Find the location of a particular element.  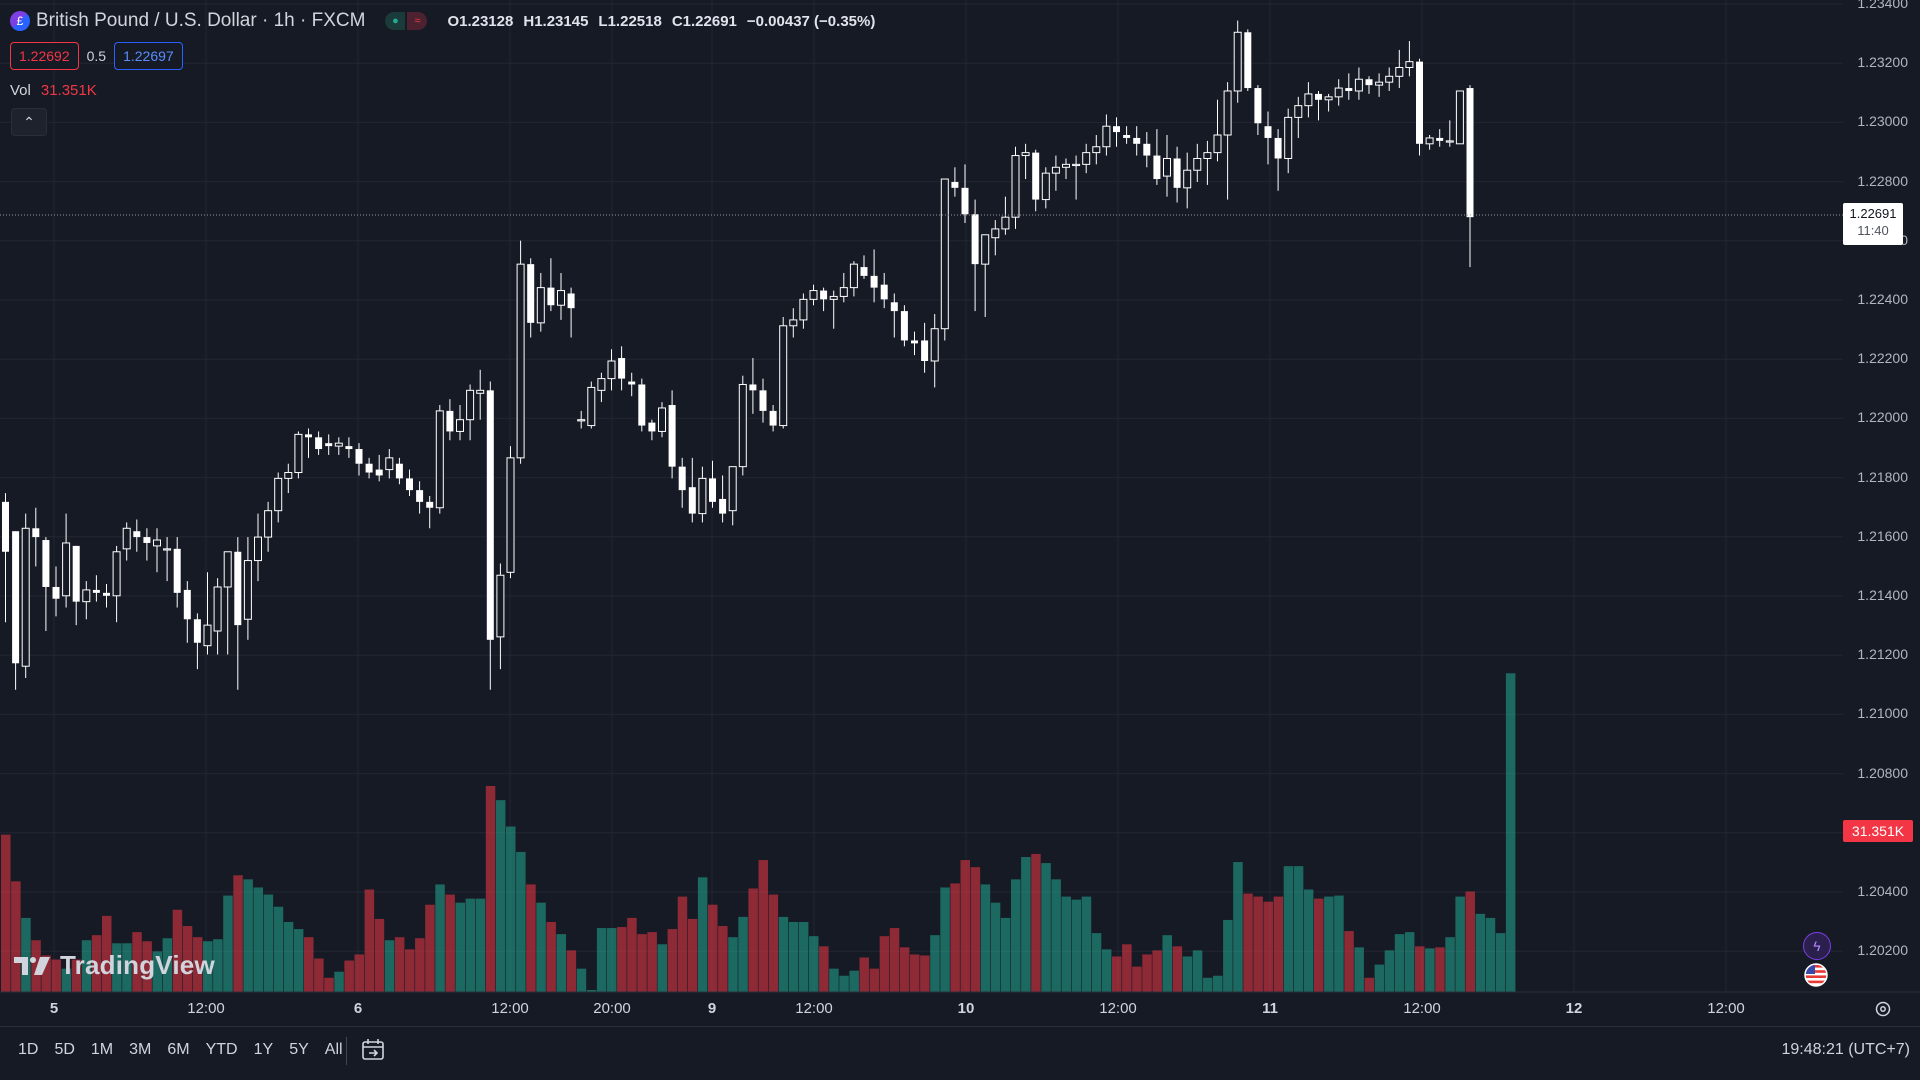

range-button-ytd: YTD is located at coordinates (221, 1049).